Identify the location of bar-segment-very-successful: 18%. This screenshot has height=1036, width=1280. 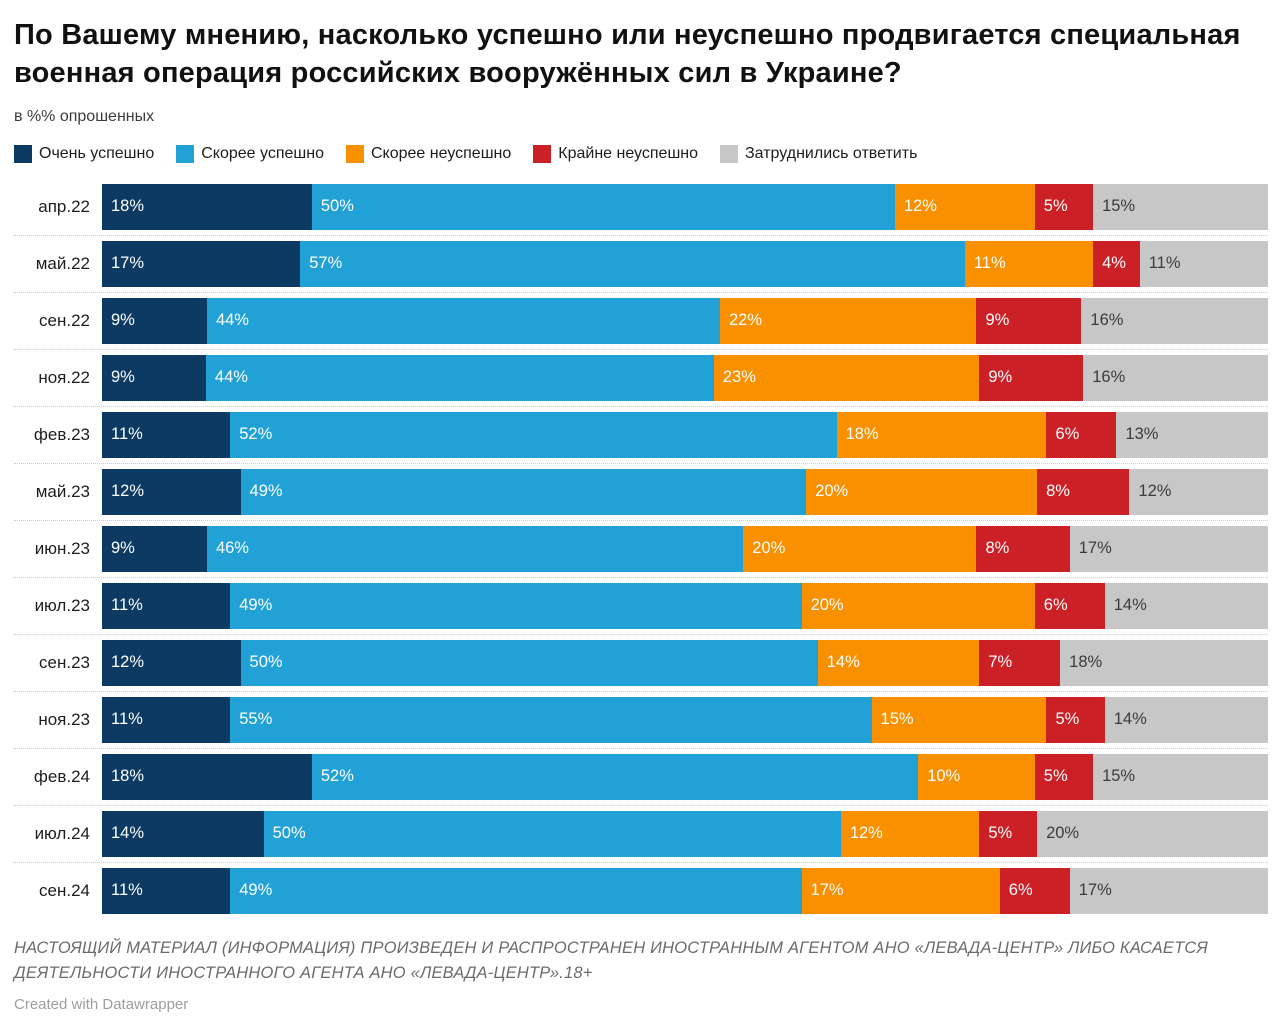
(207, 776).